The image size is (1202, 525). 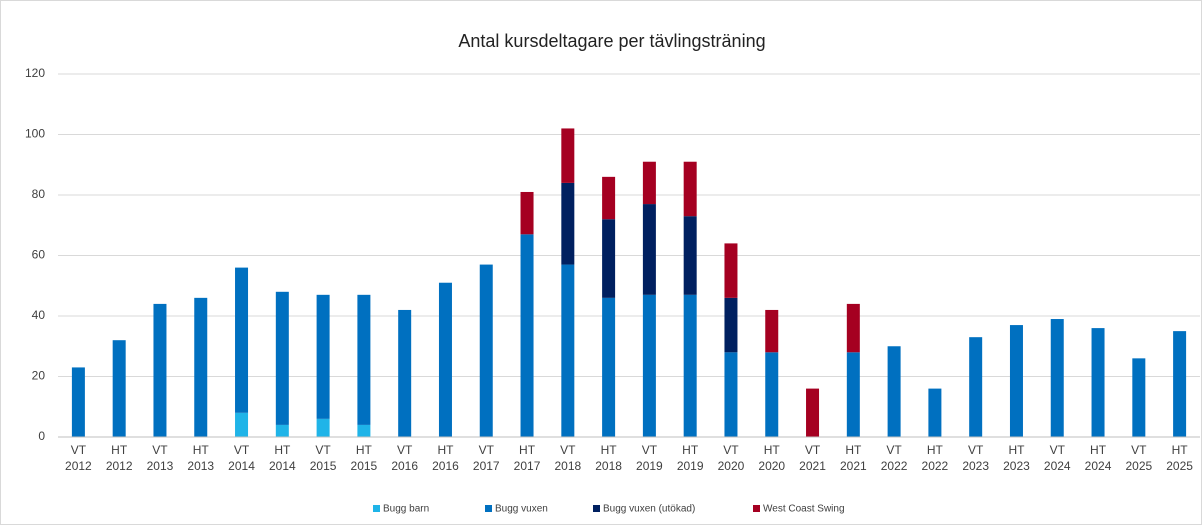 What do you see at coordinates (41, 436) in the screenshot?
I see `y-tick-label: 0` at bounding box center [41, 436].